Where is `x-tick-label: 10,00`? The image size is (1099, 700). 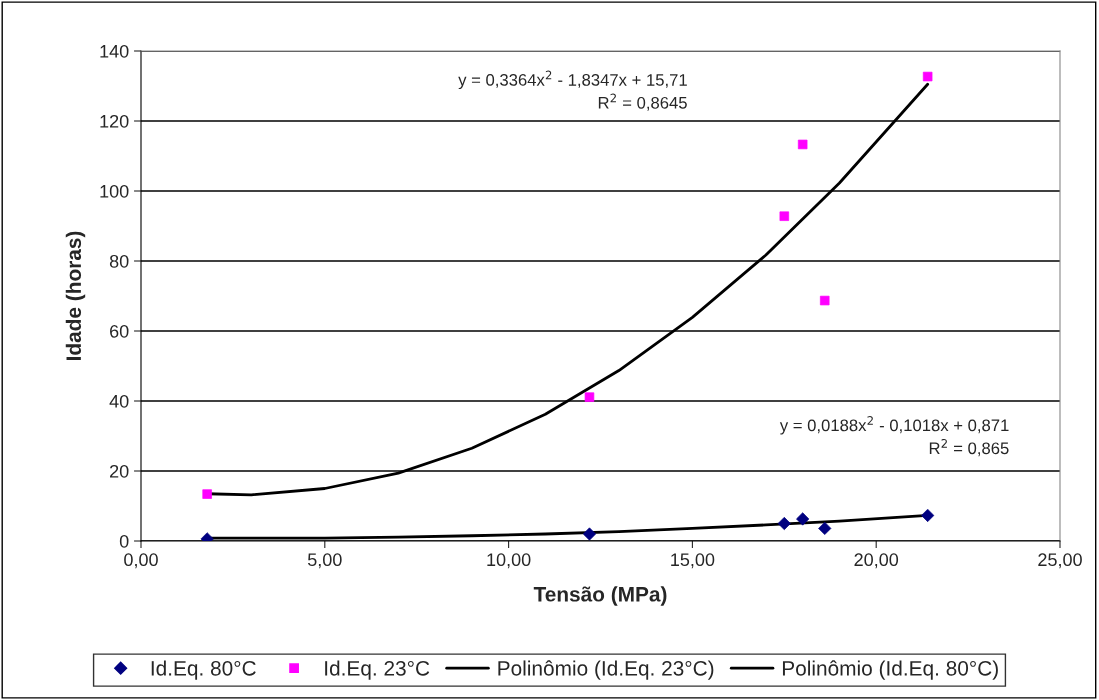 x-tick-label: 10,00 is located at coordinates (509, 561).